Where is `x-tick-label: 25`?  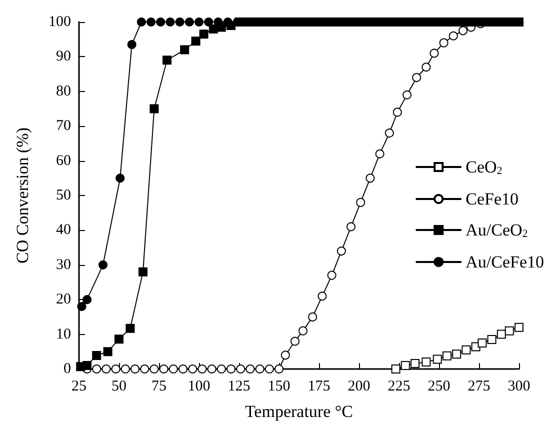 x-tick-label: 25 is located at coordinates (79, 386).